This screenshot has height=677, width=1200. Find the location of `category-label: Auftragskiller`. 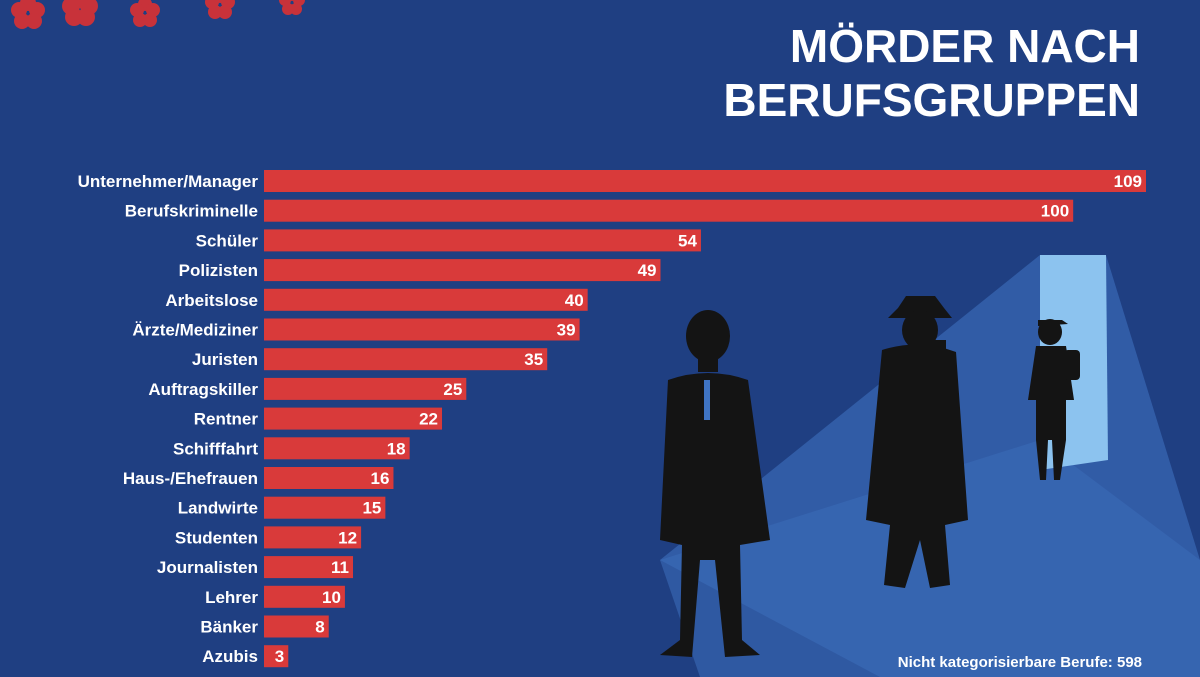

category-label: Auftragskiller is located at coordinates (203, 389).